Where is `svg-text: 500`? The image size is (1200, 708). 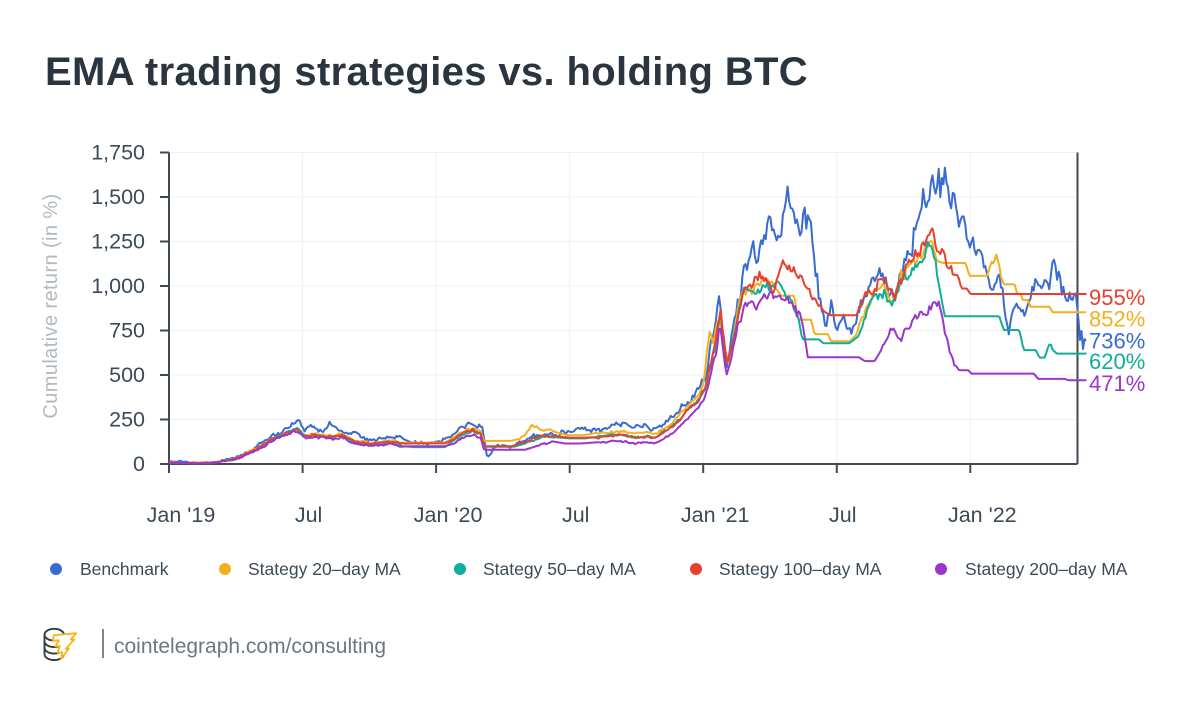
svg-text: 500 is located at coordinates (127, 375).